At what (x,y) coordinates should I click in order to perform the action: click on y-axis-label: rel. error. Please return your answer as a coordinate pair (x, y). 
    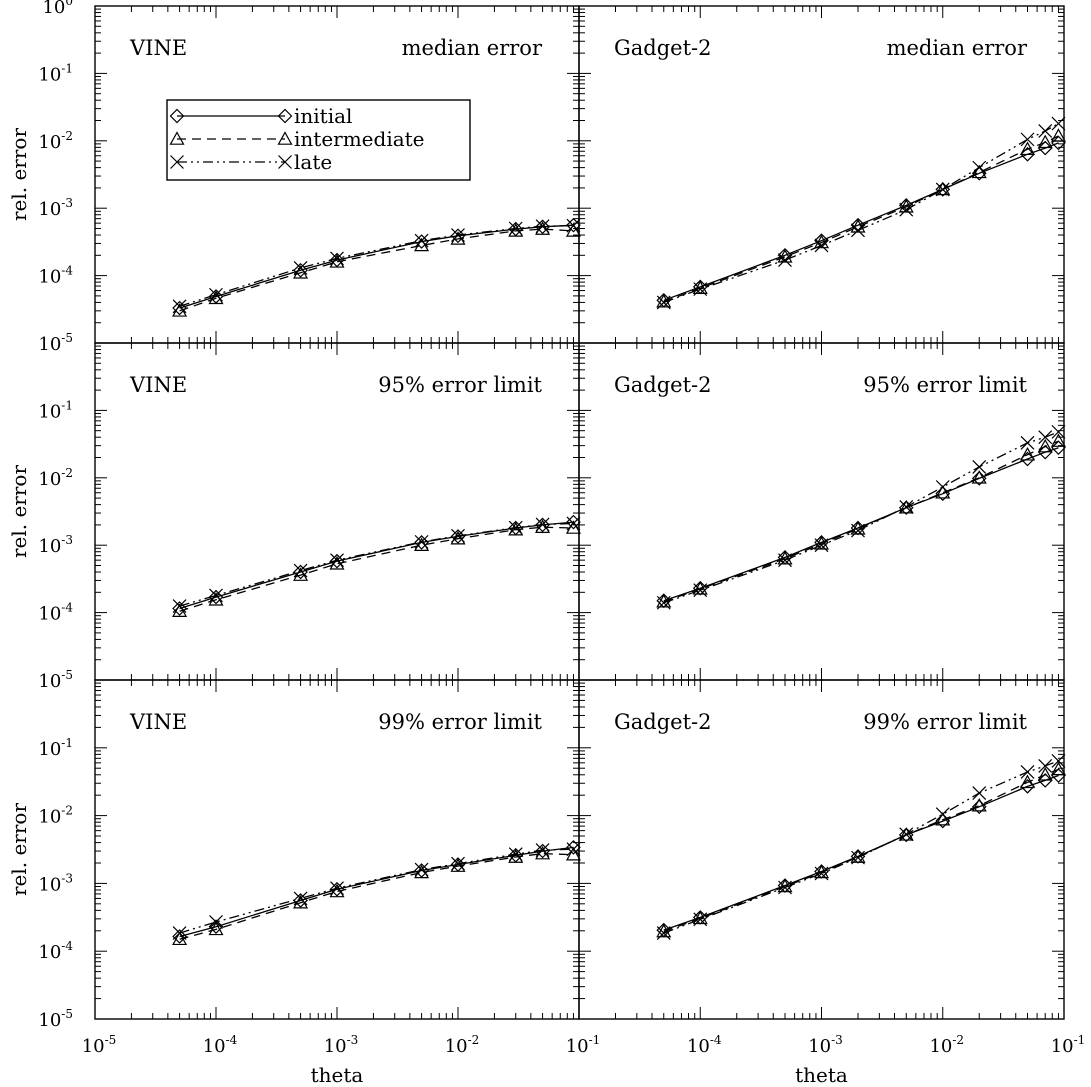
    Looking at the image, I should click on (19, 175).